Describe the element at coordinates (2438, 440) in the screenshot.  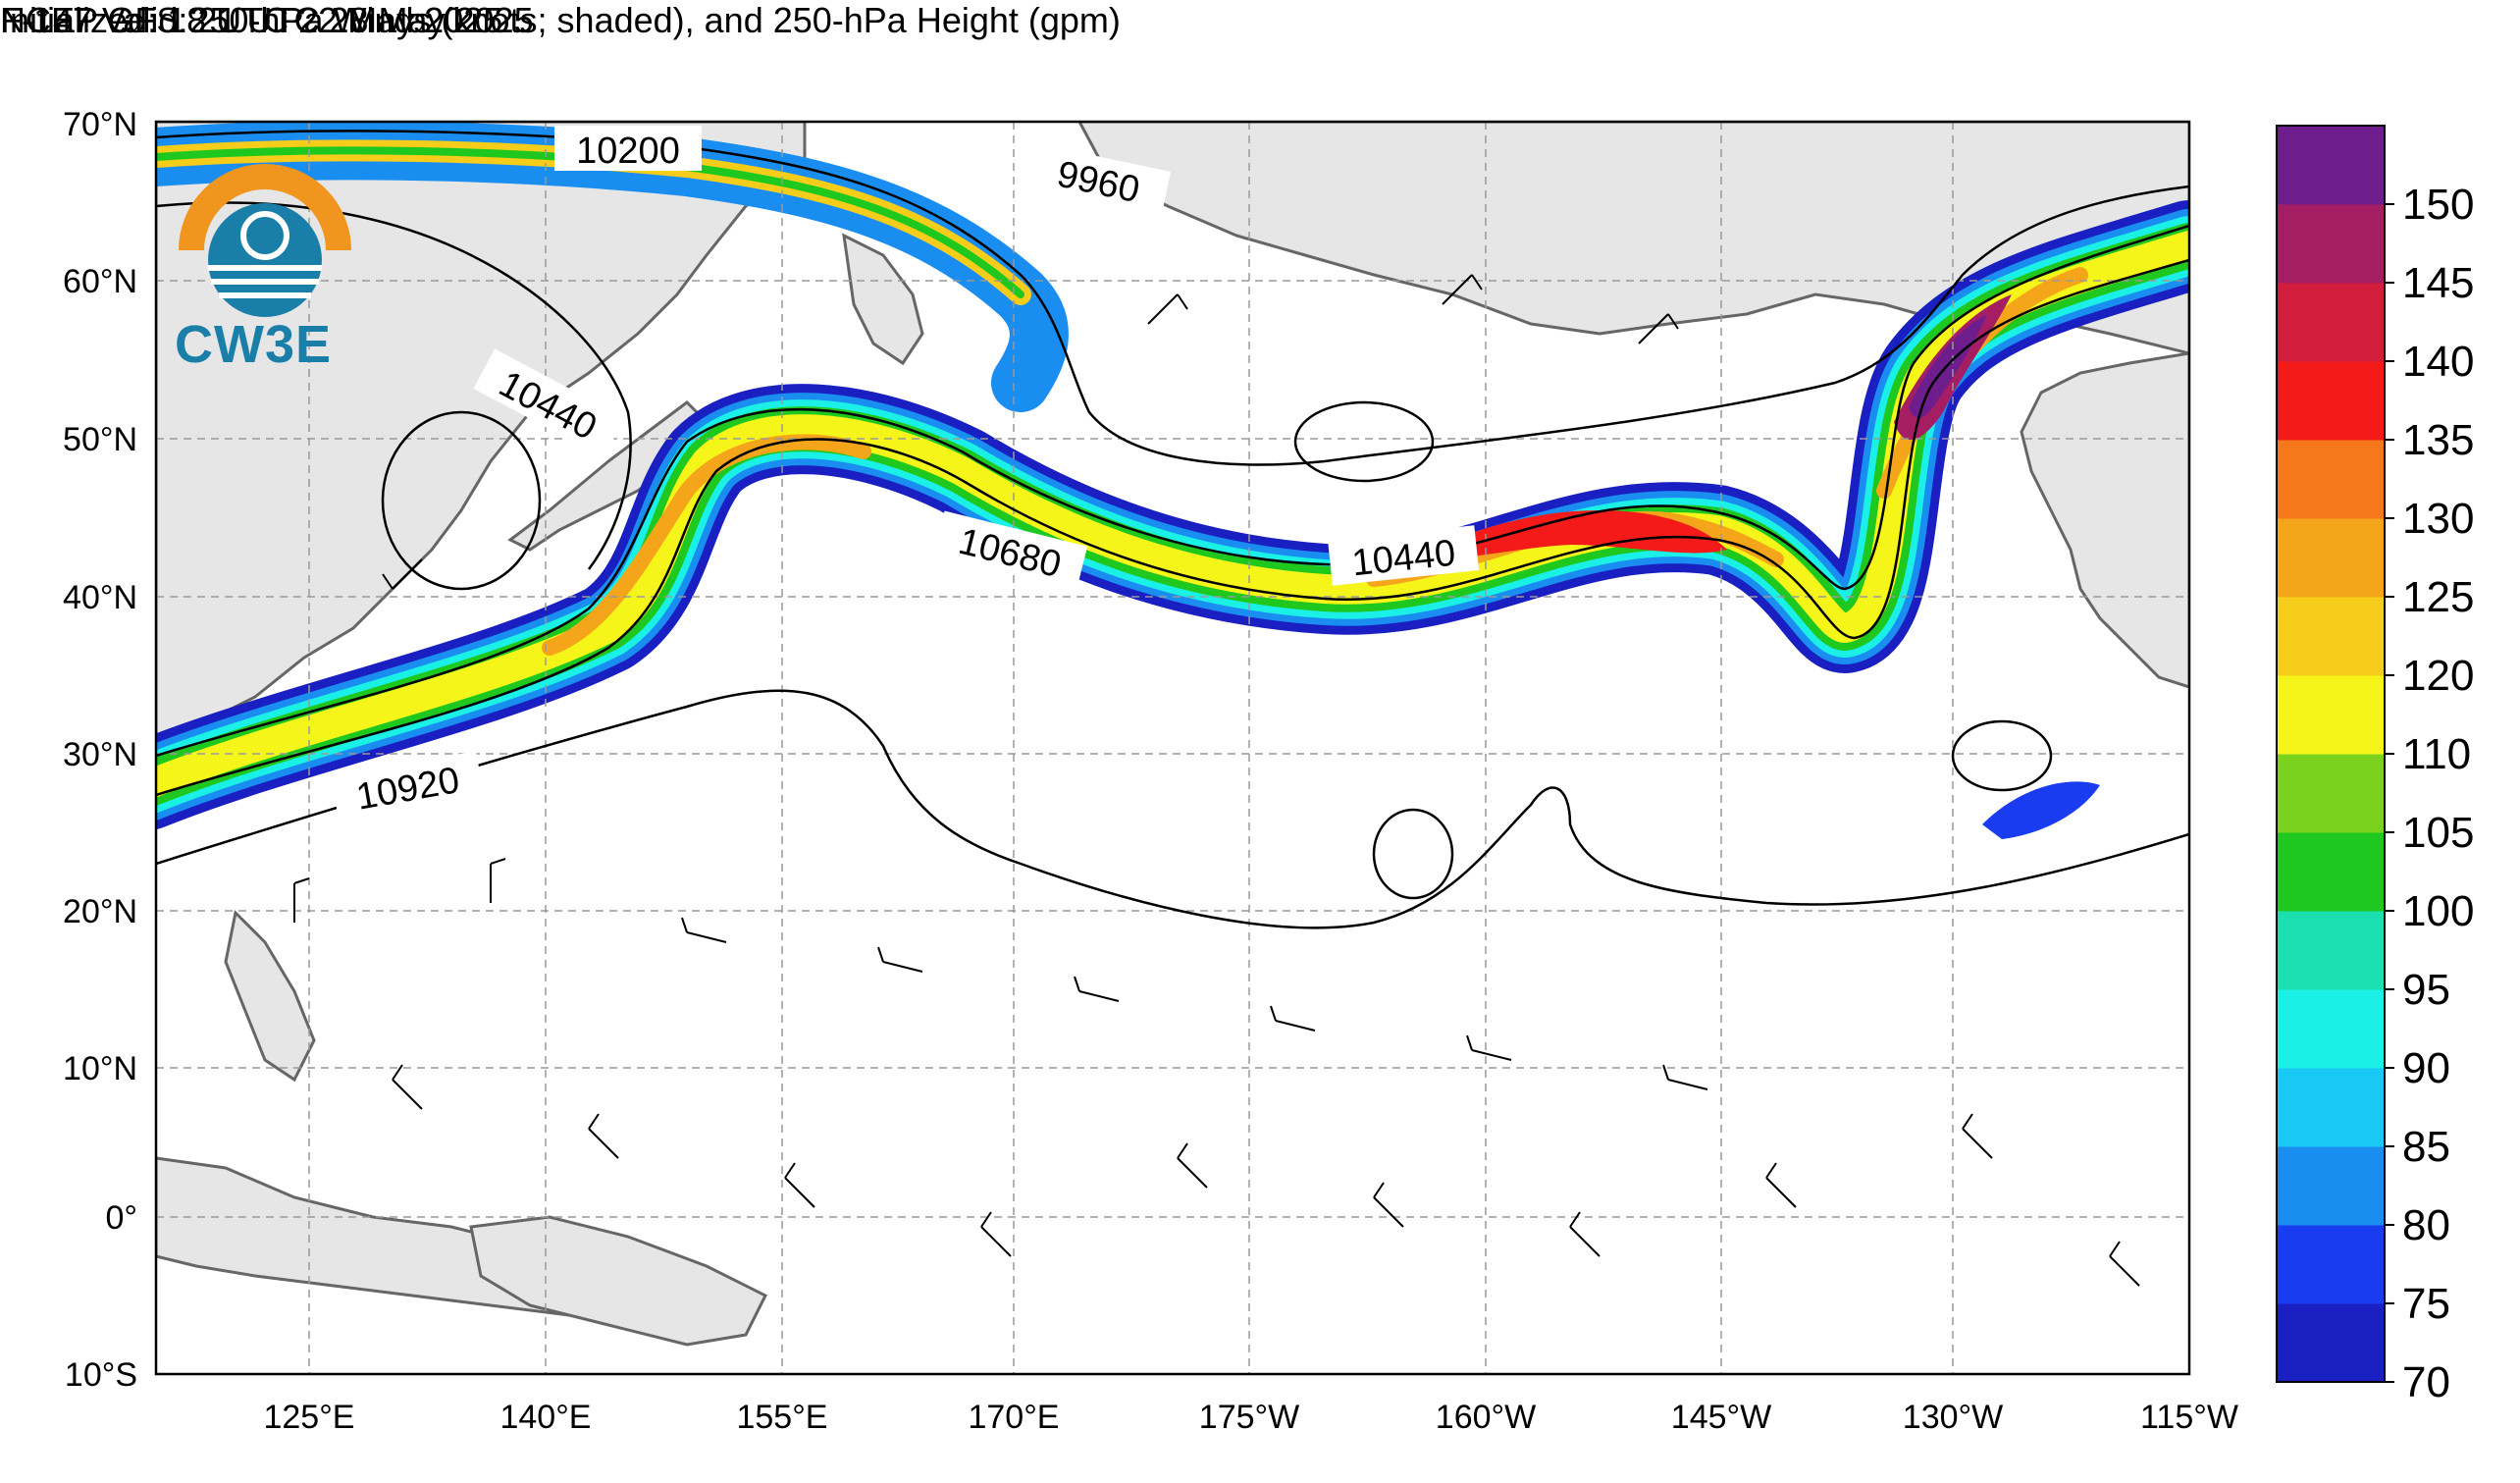
I see `colorbar-tick-label: 135` at that location.